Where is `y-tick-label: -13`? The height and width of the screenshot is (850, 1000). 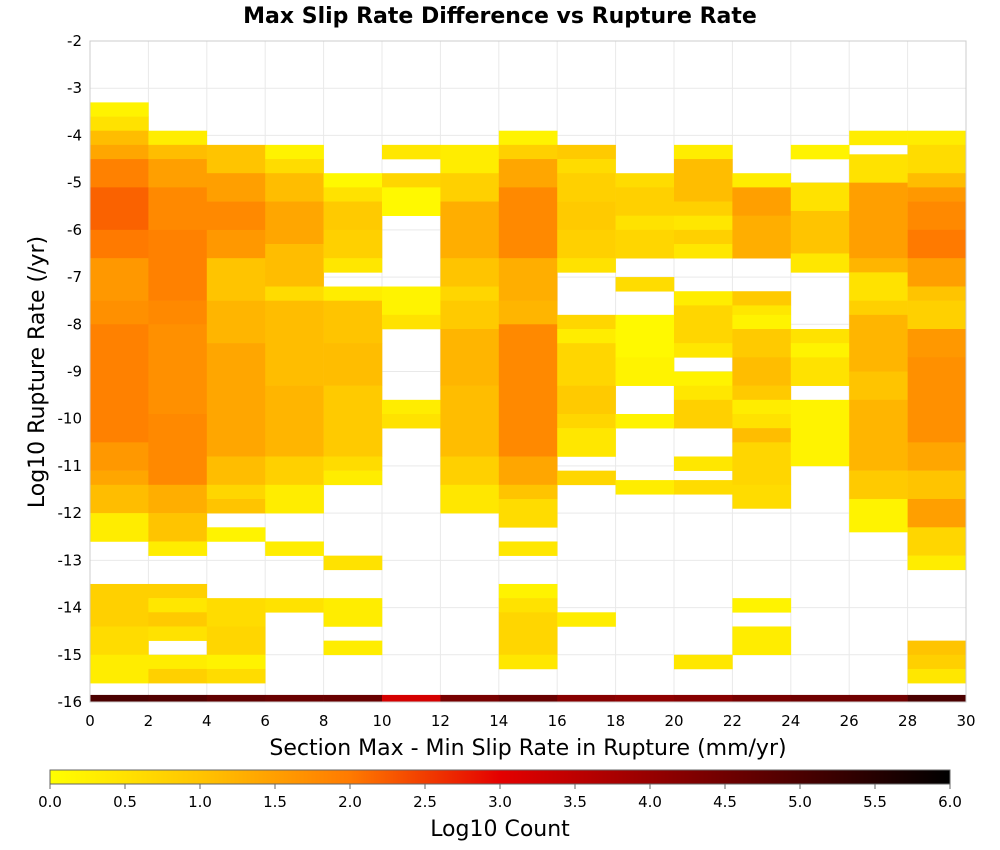 y-tick-label: -13 is located at coordinates (70, 560).